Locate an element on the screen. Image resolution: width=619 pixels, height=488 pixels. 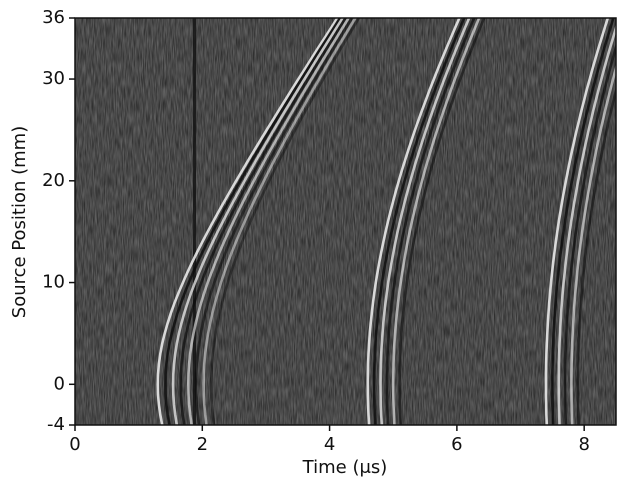
x-tick-label: 2 is located at coordinates (202, 444).